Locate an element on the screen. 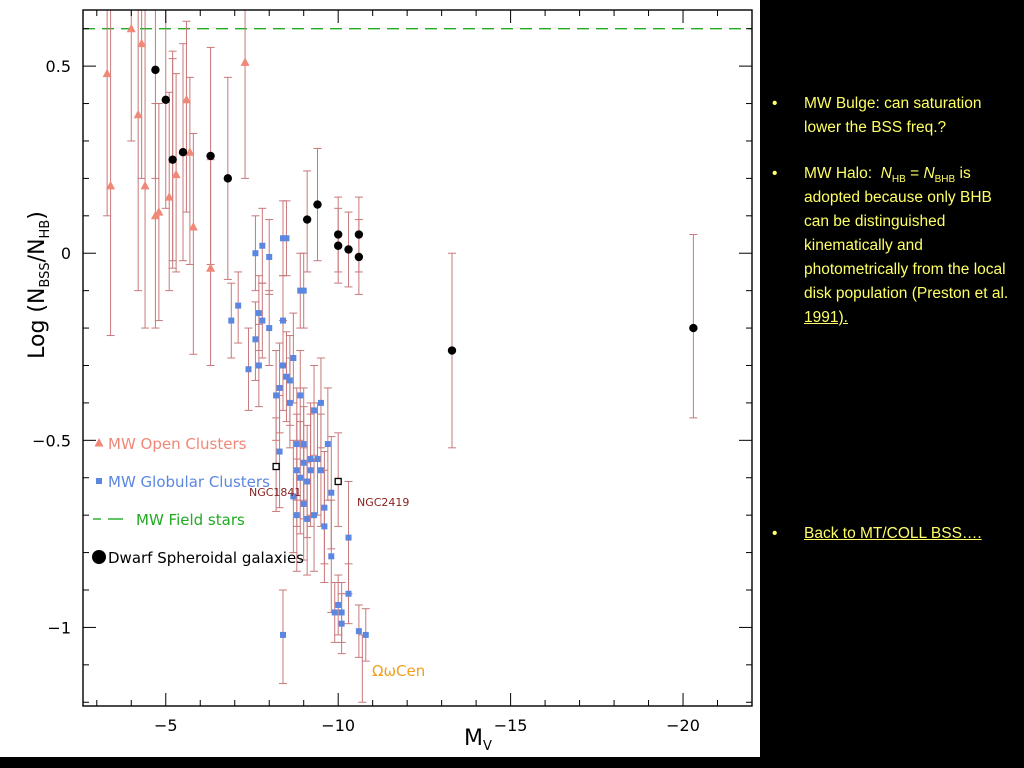  legend-item-mw-field-stars: MW Field stars is located at coordinates (169, 520).